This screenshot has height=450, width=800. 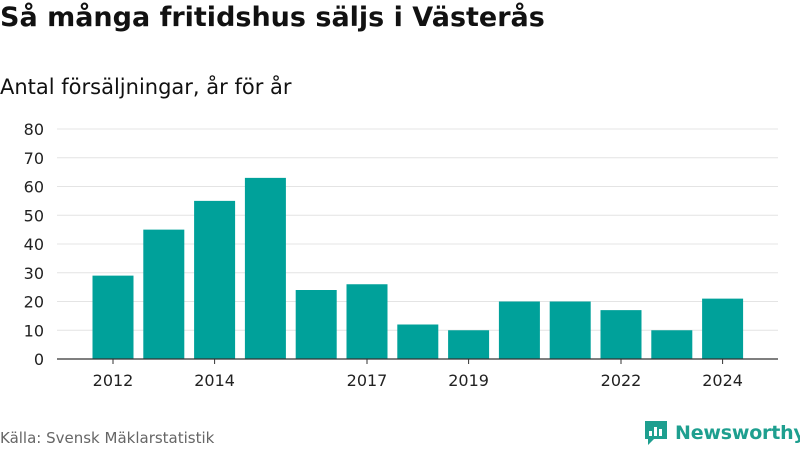 I want to click on bar-2018, so click(x=418, y=341).